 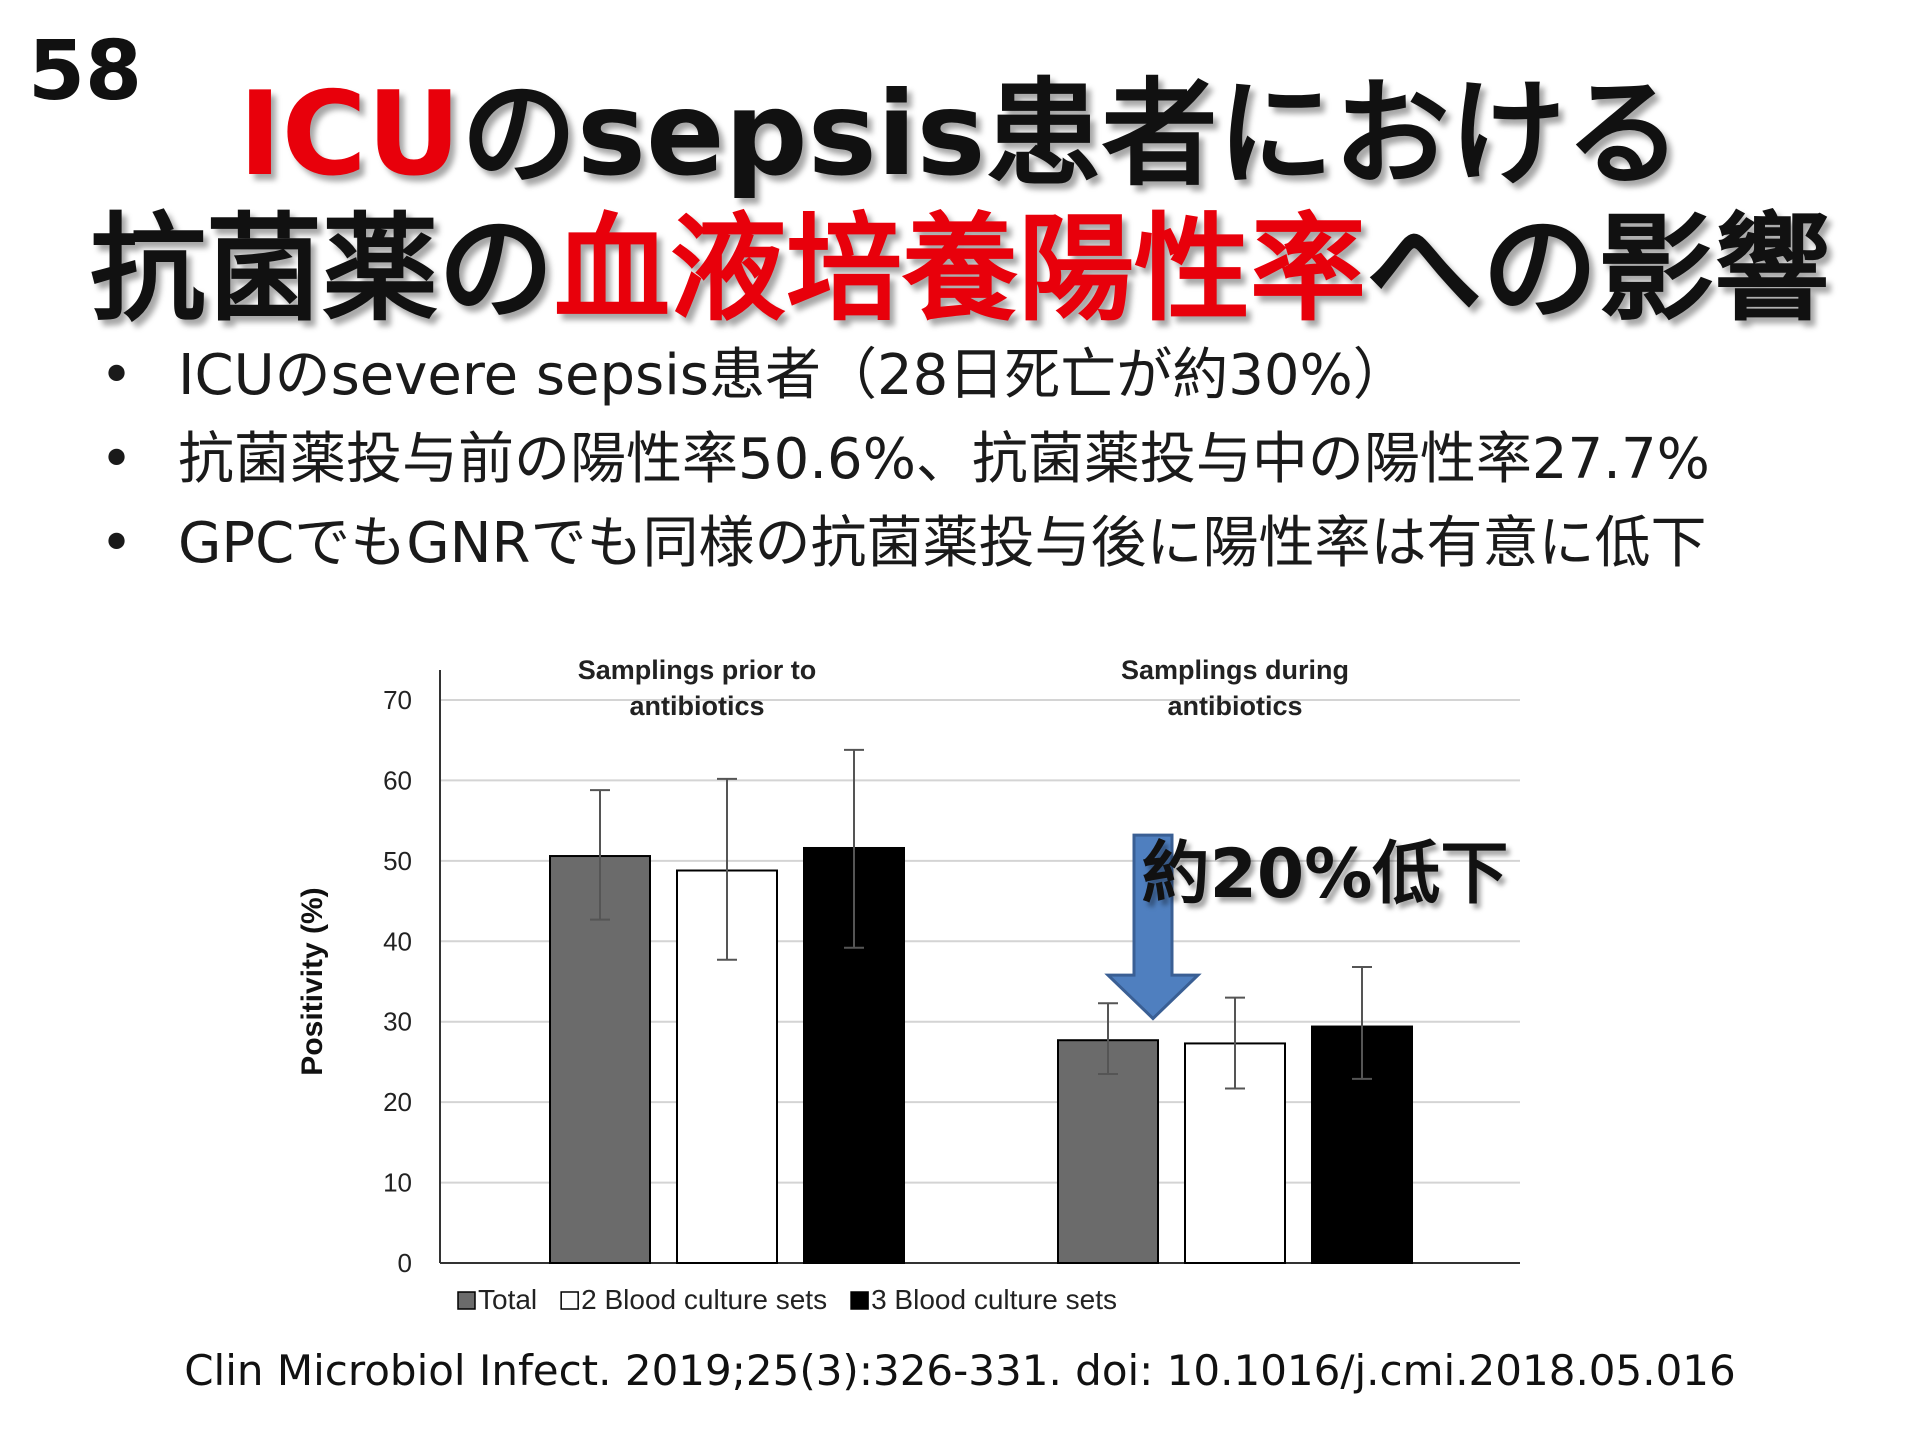 What do you see at coordinates (1325, 874) in the screenshot?
I see `annotation-text: 約20%低下` at bounding box center [1325, 874].